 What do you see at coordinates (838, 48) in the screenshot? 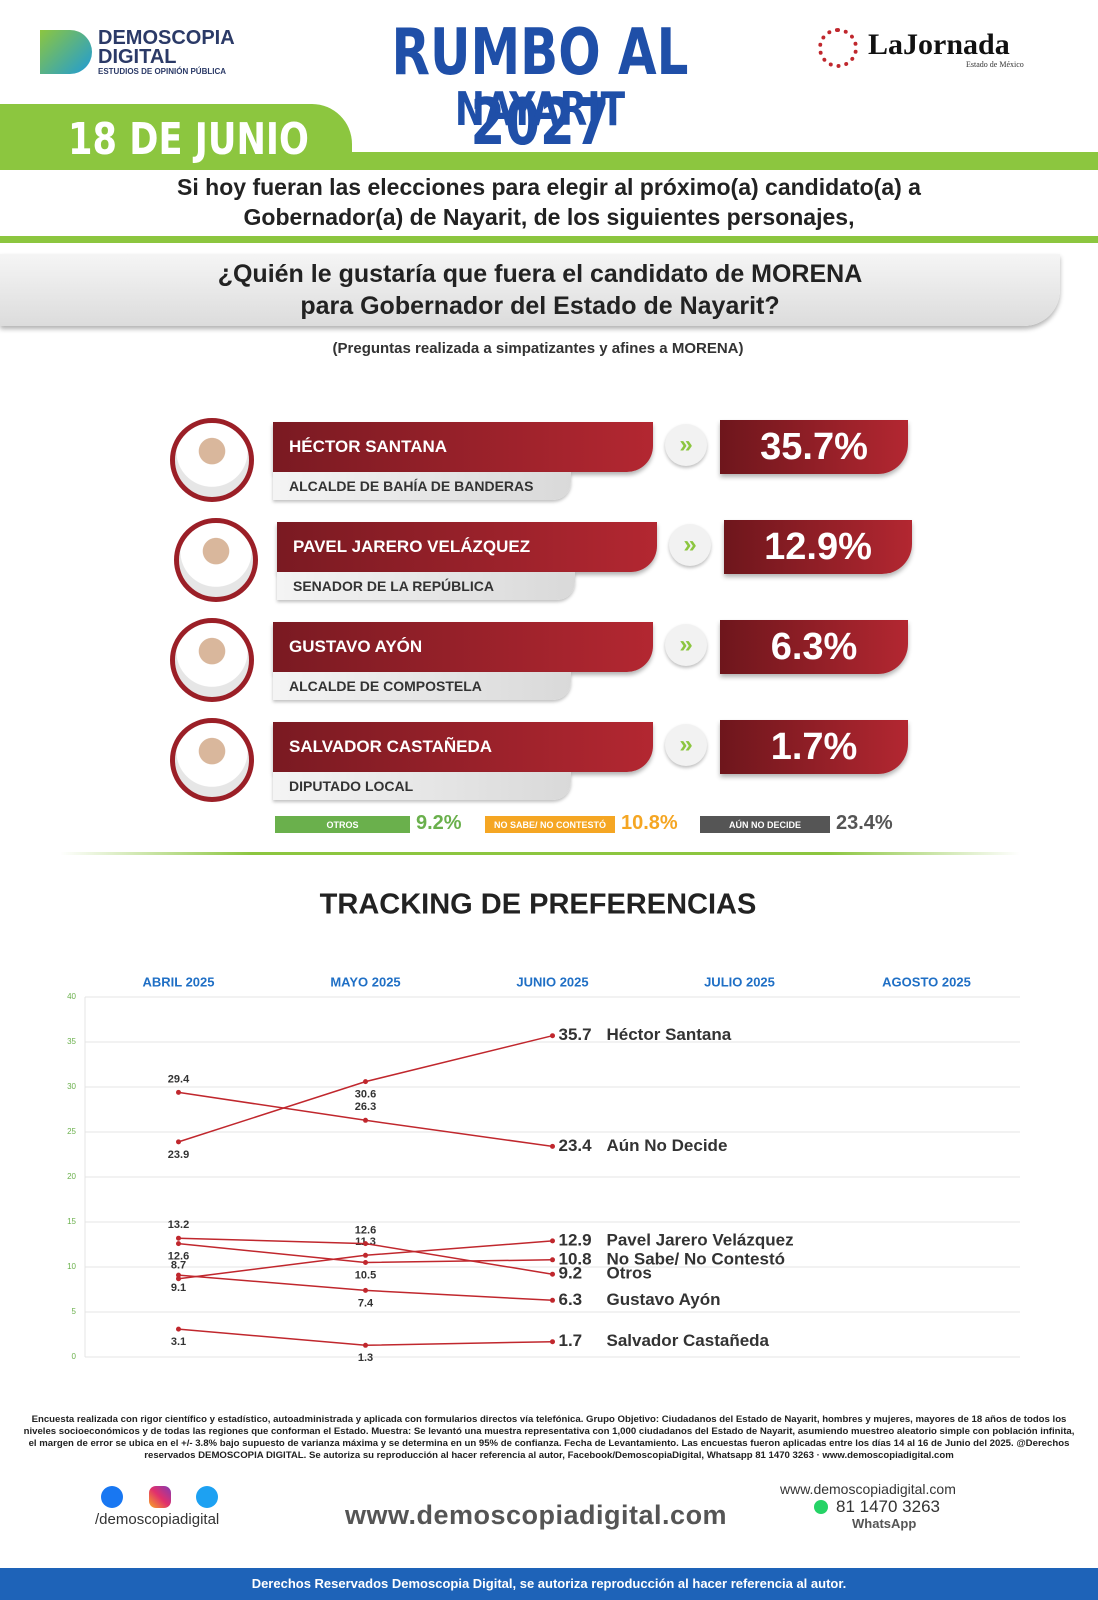
I see `partner-logo` at bounding box center [838, 48].